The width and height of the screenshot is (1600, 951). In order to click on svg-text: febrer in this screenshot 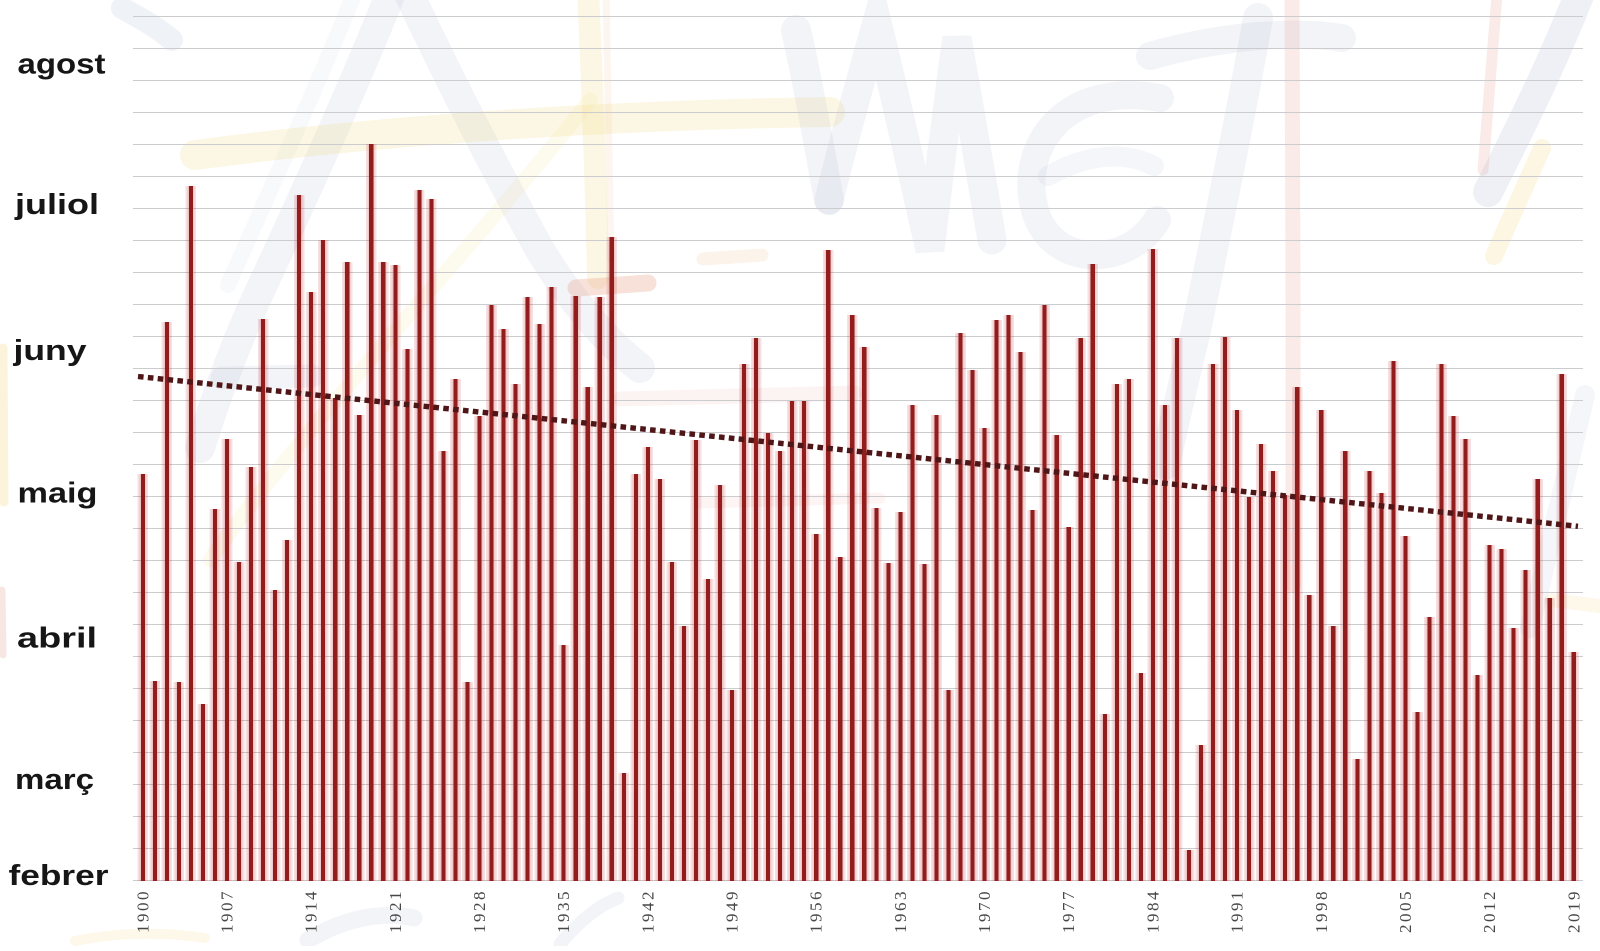, I will do `click(59, 876)`.